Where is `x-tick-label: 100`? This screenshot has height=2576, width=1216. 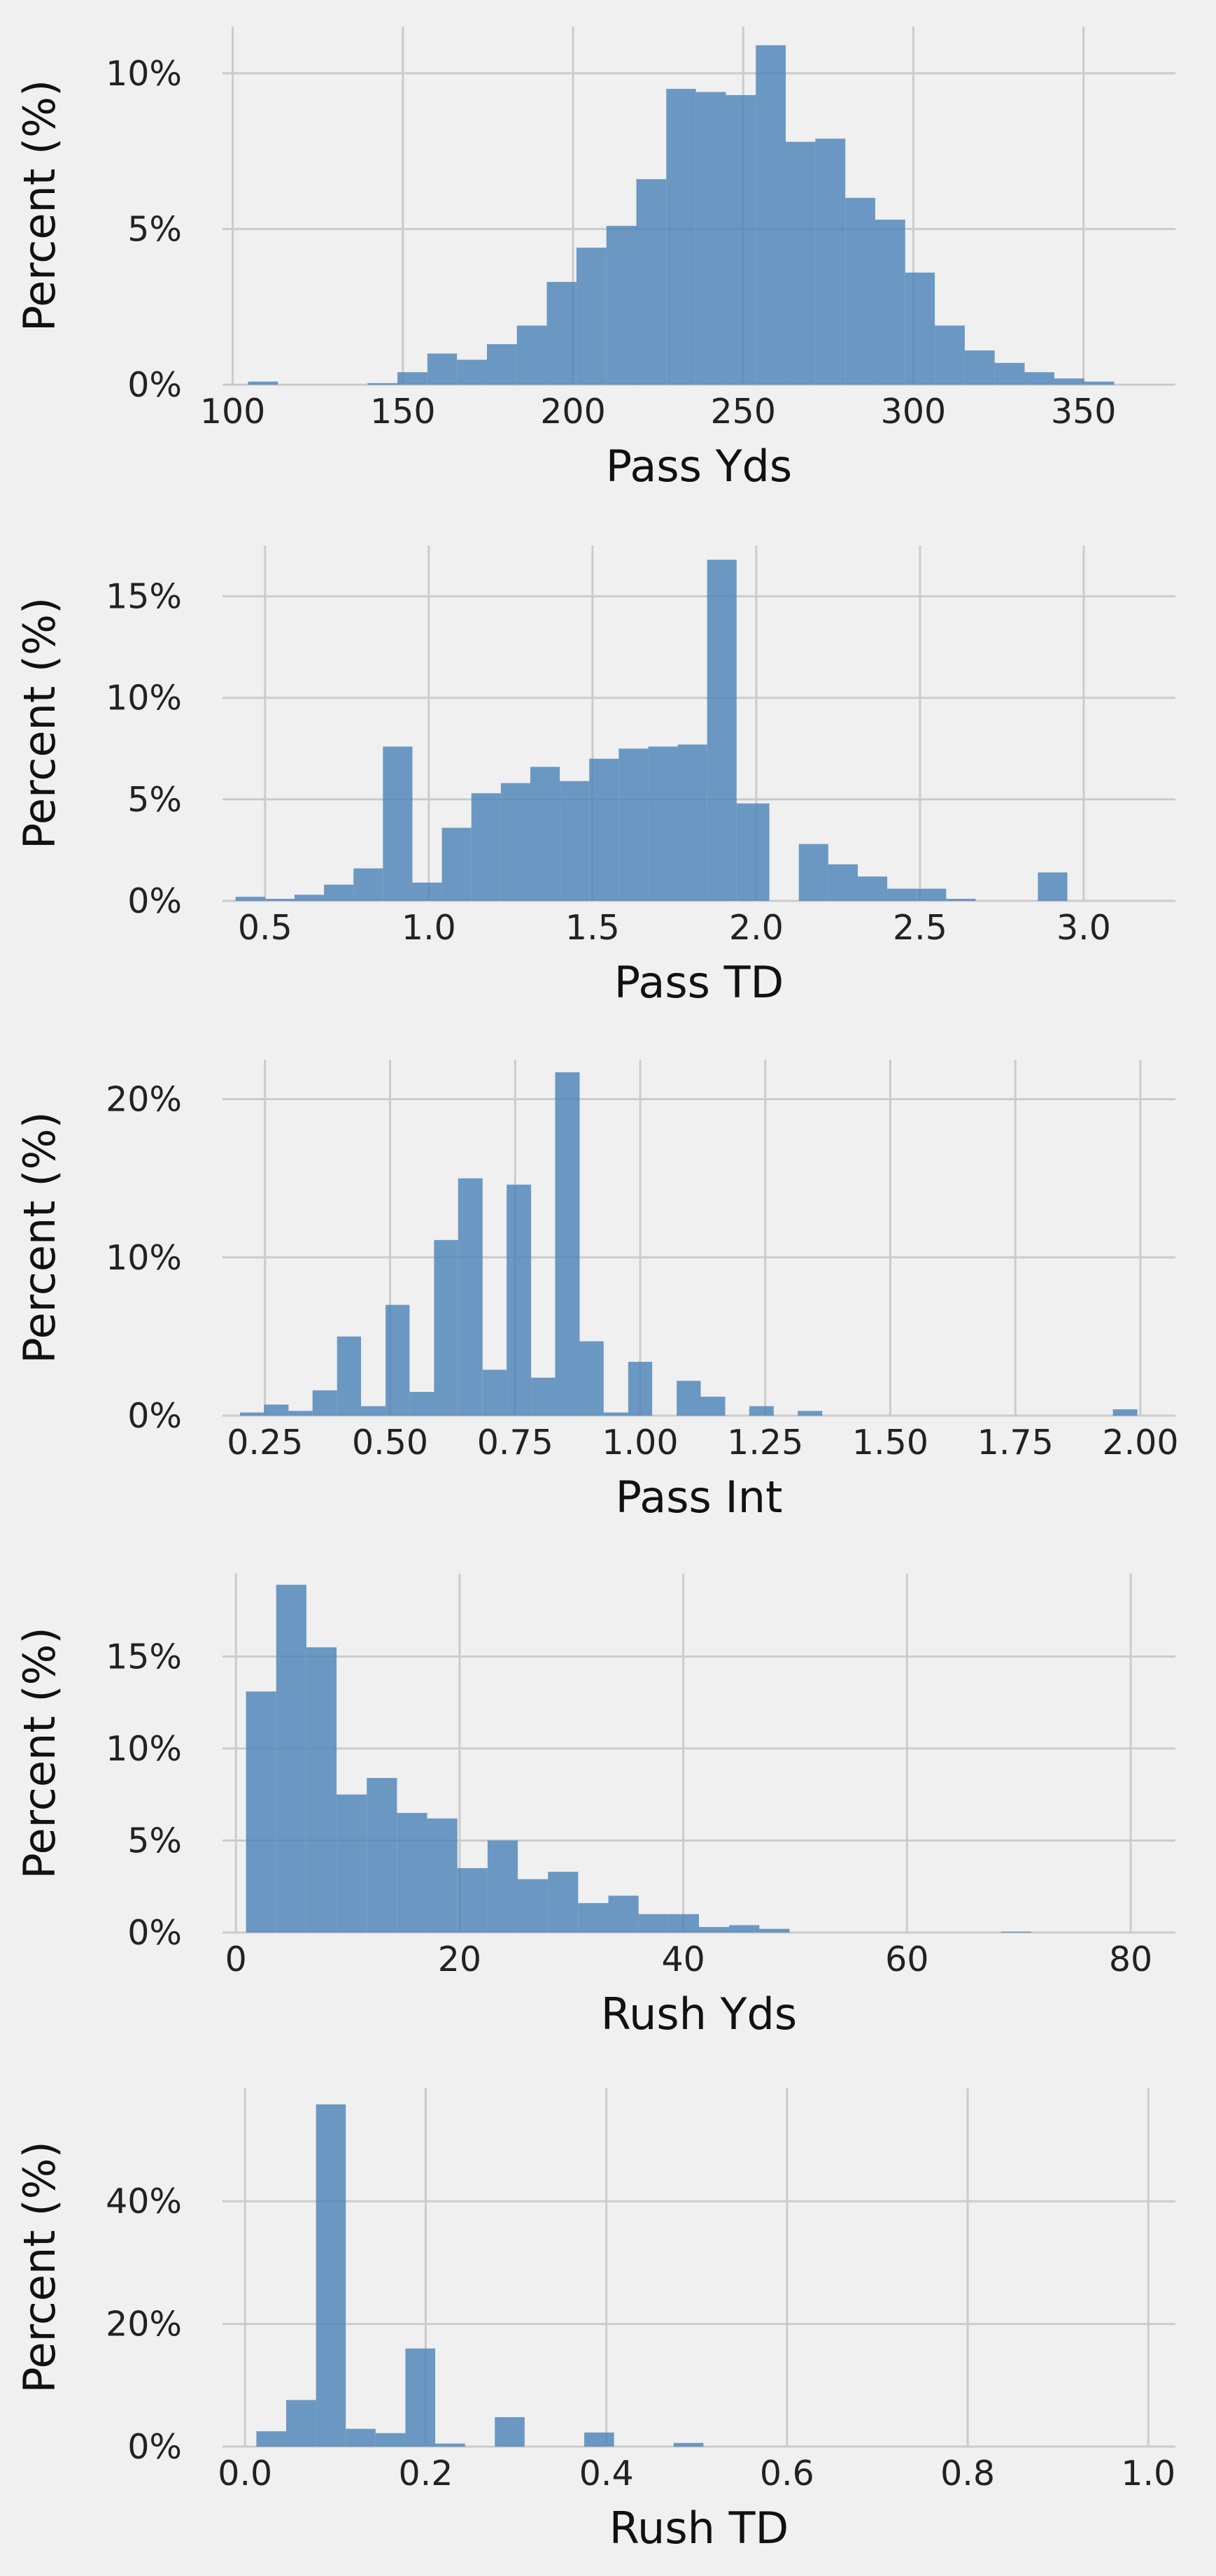 x-tick-label: 100 is located at coordinates (233, 412).